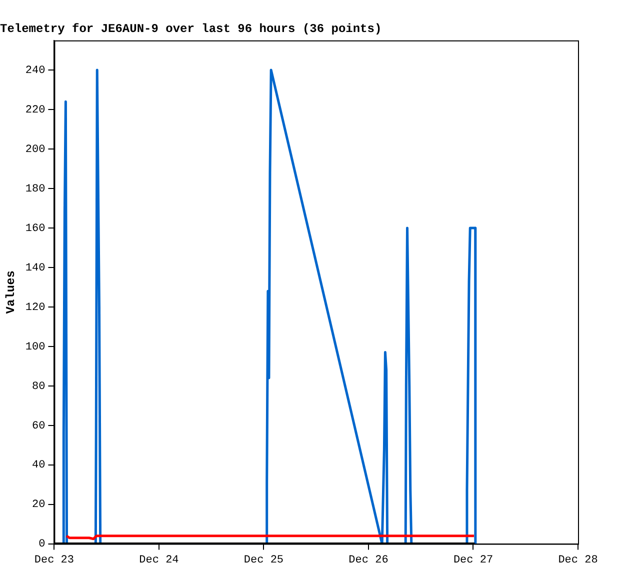  What do you see at coordinates (35, 308) in the screenshot?
I see `y-tick-label: 120` at bounding box center [35, 308].